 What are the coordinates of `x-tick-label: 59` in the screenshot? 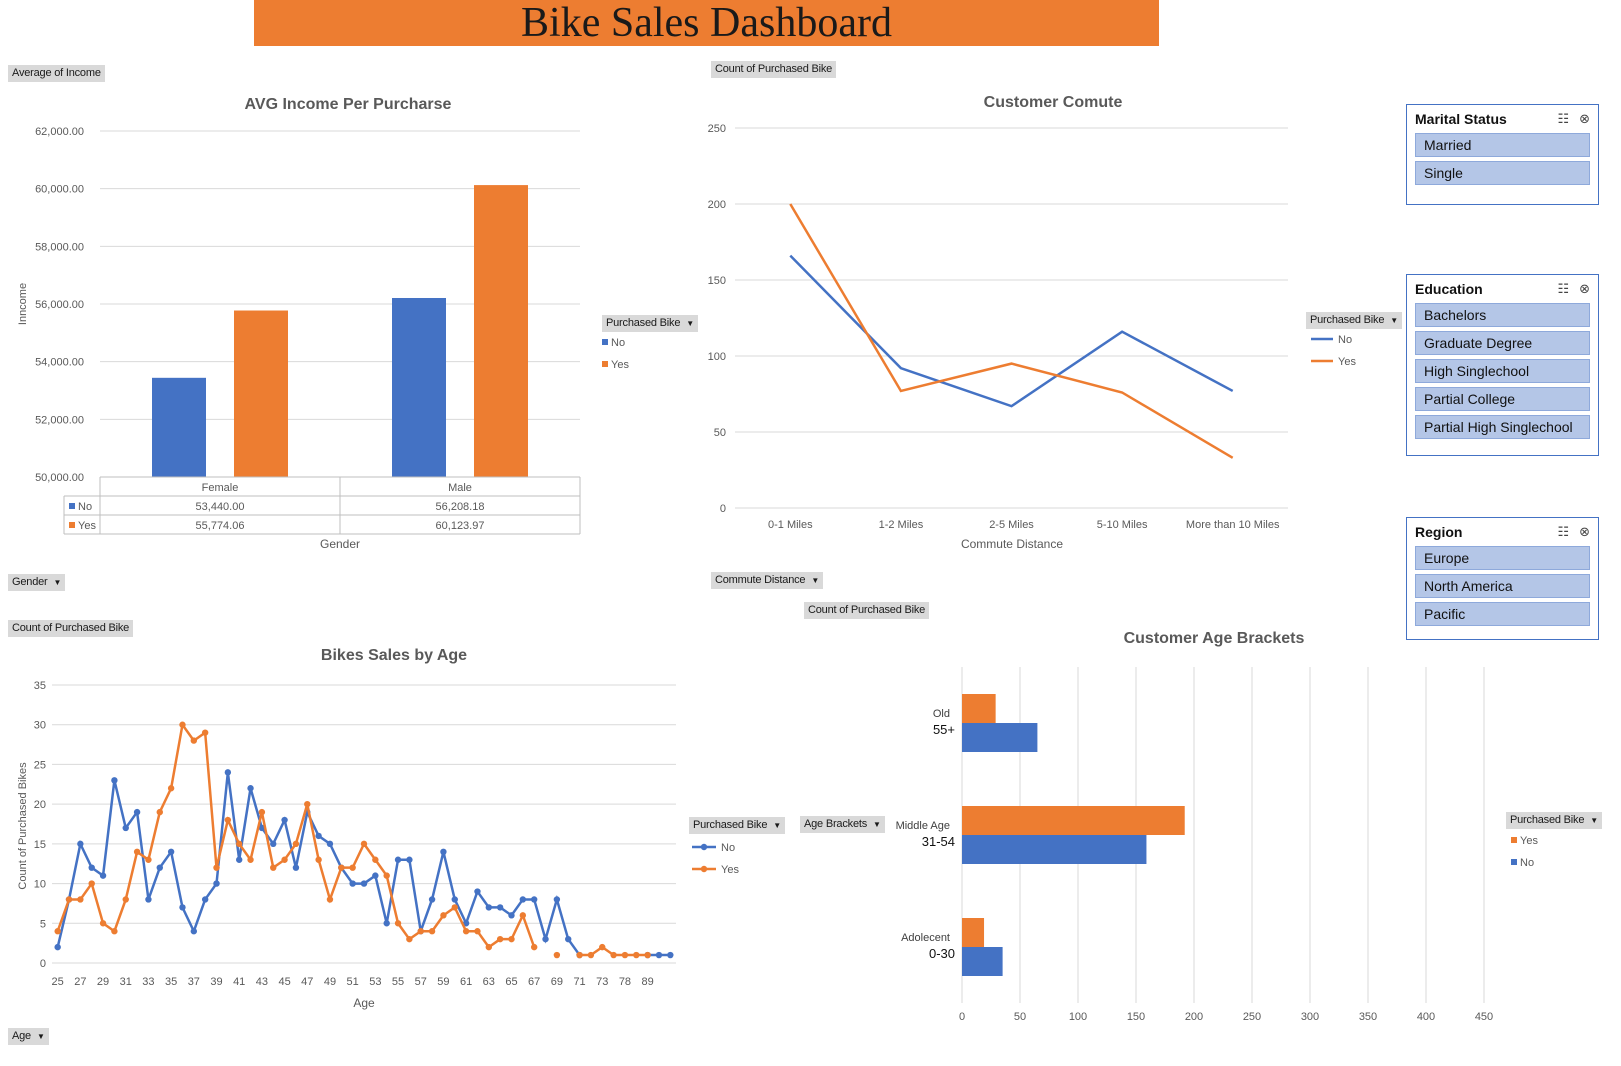 It's located at (443, 982).